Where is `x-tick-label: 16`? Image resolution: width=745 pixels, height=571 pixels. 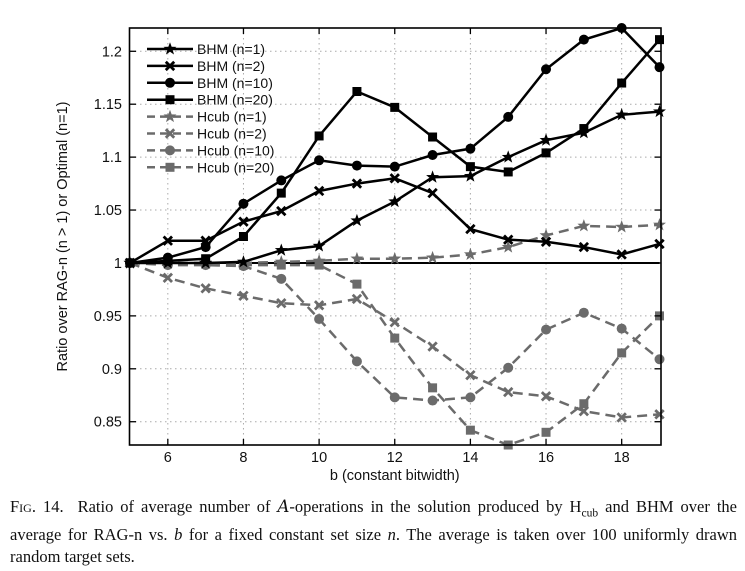 x-tick-label: 16 is located at coordinates (546, 458).